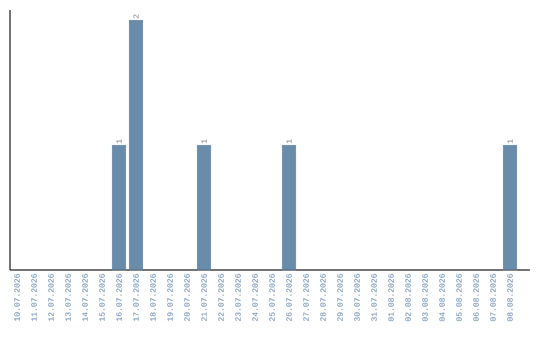  What do you see at coordinates (408, 298) in the screenshot?
I see `x-tick-label: 02.08.2026` at bounding box center [408, 298].